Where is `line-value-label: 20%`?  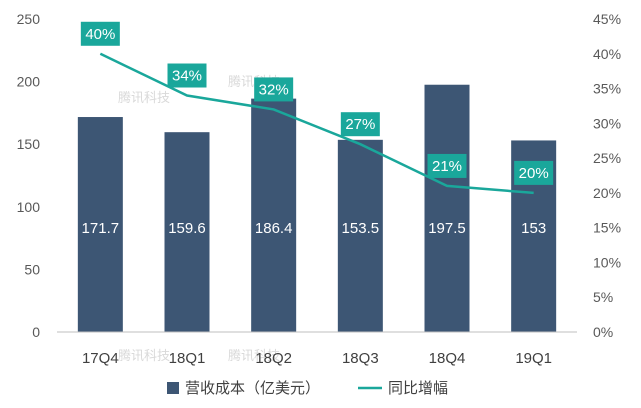 line-value-label: 20% is located at coordinates (534, 173).